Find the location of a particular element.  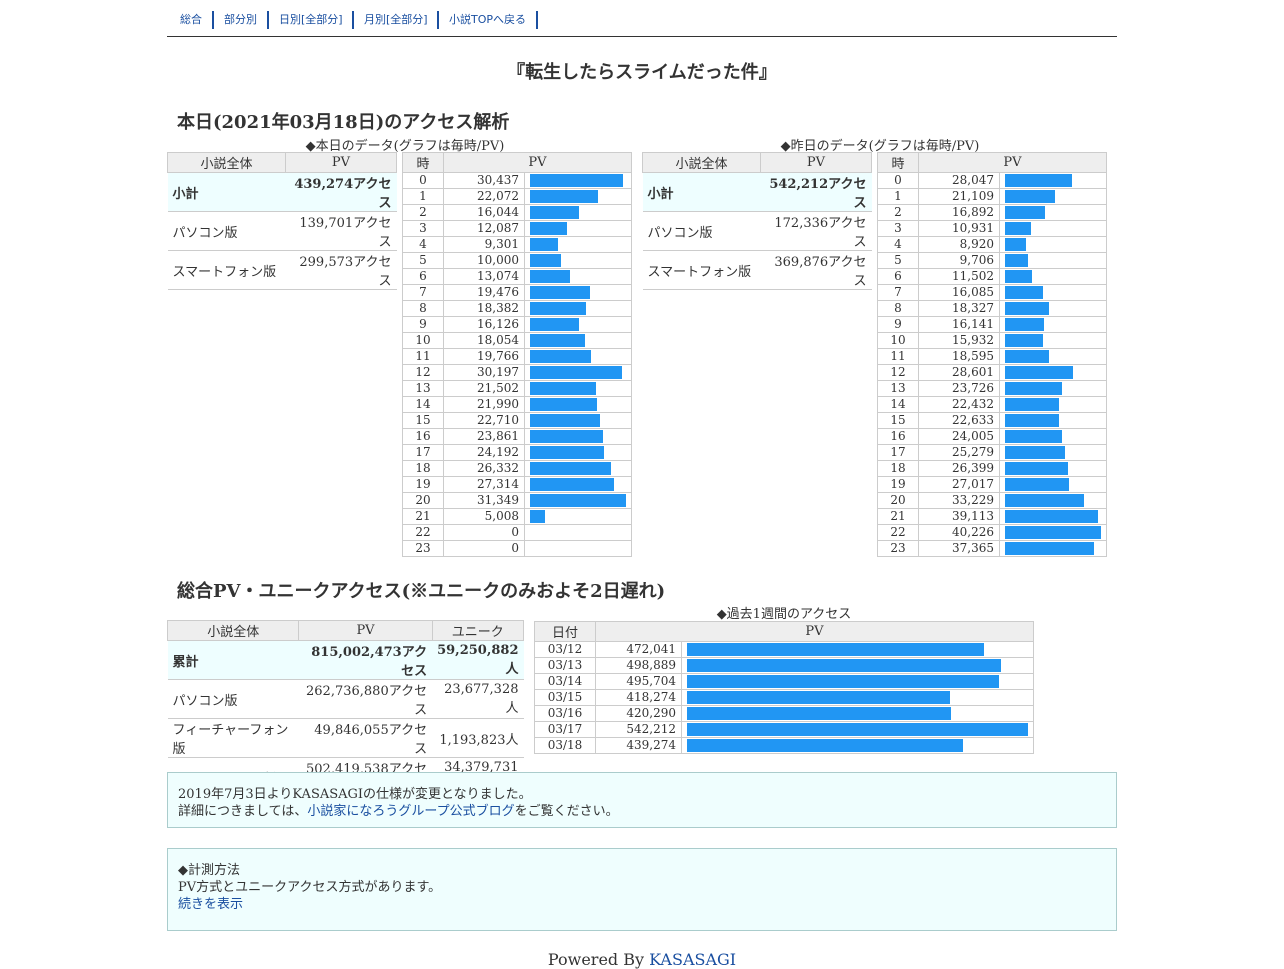

hour-cell: 4 is located at coordinates (898, 244).